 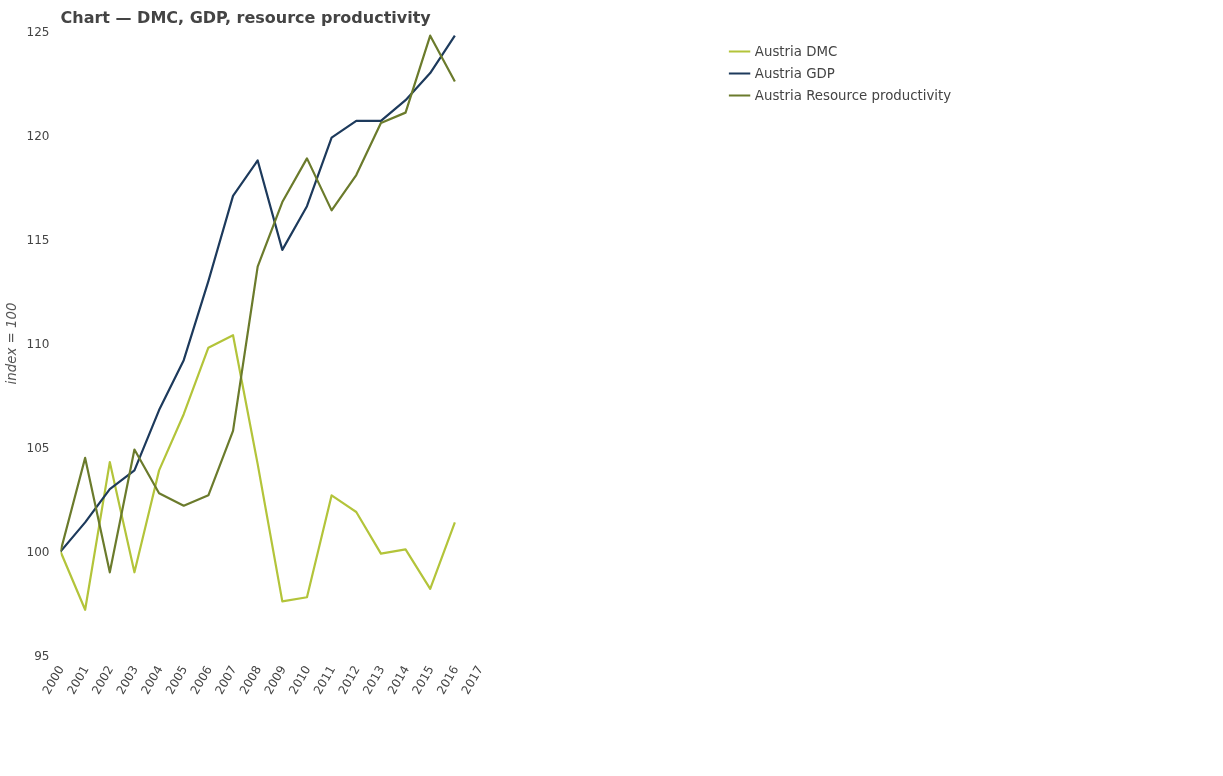 What do you see at coordinates (853, 95) in the screenshot?
I see `legend-label: Austria Resource productivity` at bounding box center [853, 95].